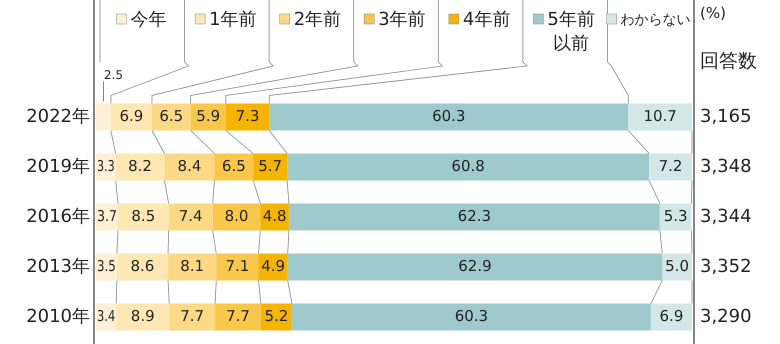 The image size is (780, 344). I want to click on data-label: 5.7, so click(270, 166).